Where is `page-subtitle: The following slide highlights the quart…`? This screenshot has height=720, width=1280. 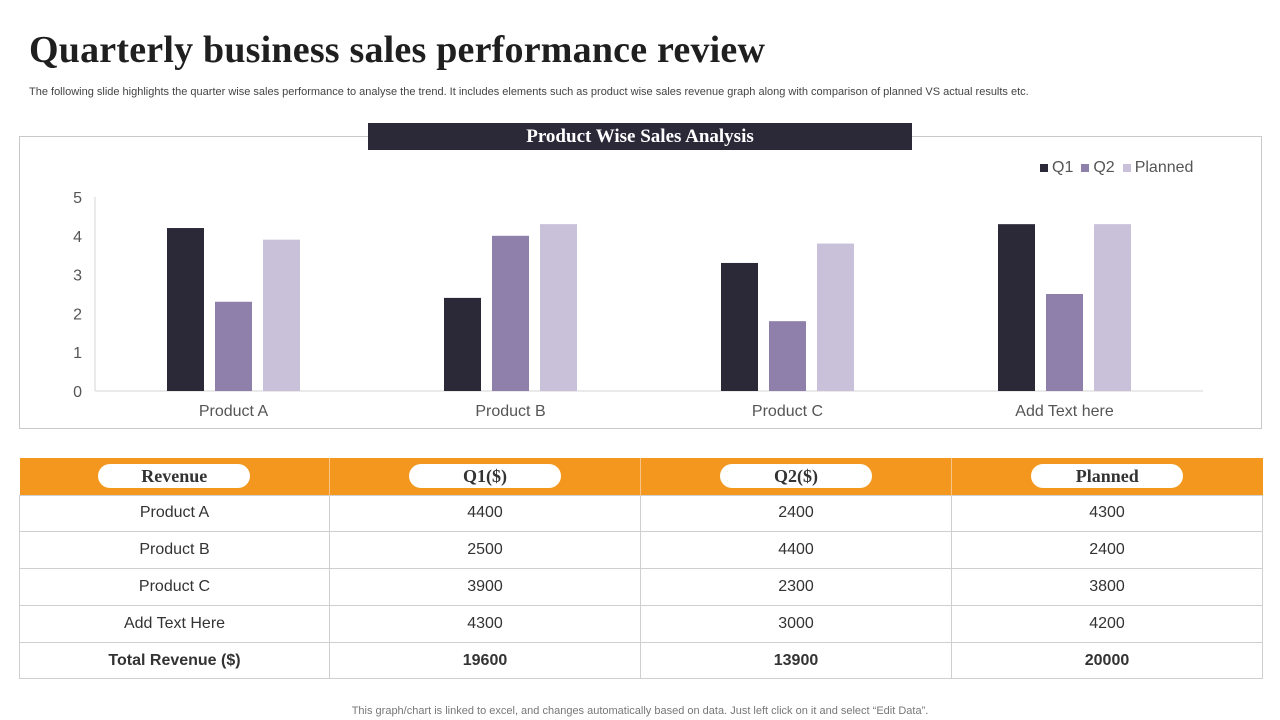 page-subtitle: The following slide highlights the quart… is located at coordinates (529, 92).